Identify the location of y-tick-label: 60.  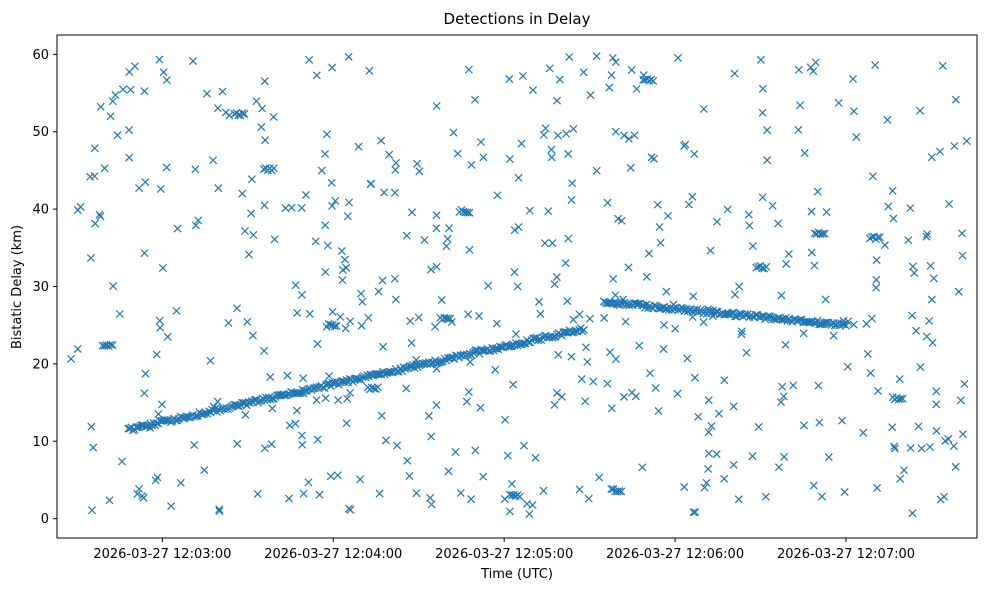
(40, 55).